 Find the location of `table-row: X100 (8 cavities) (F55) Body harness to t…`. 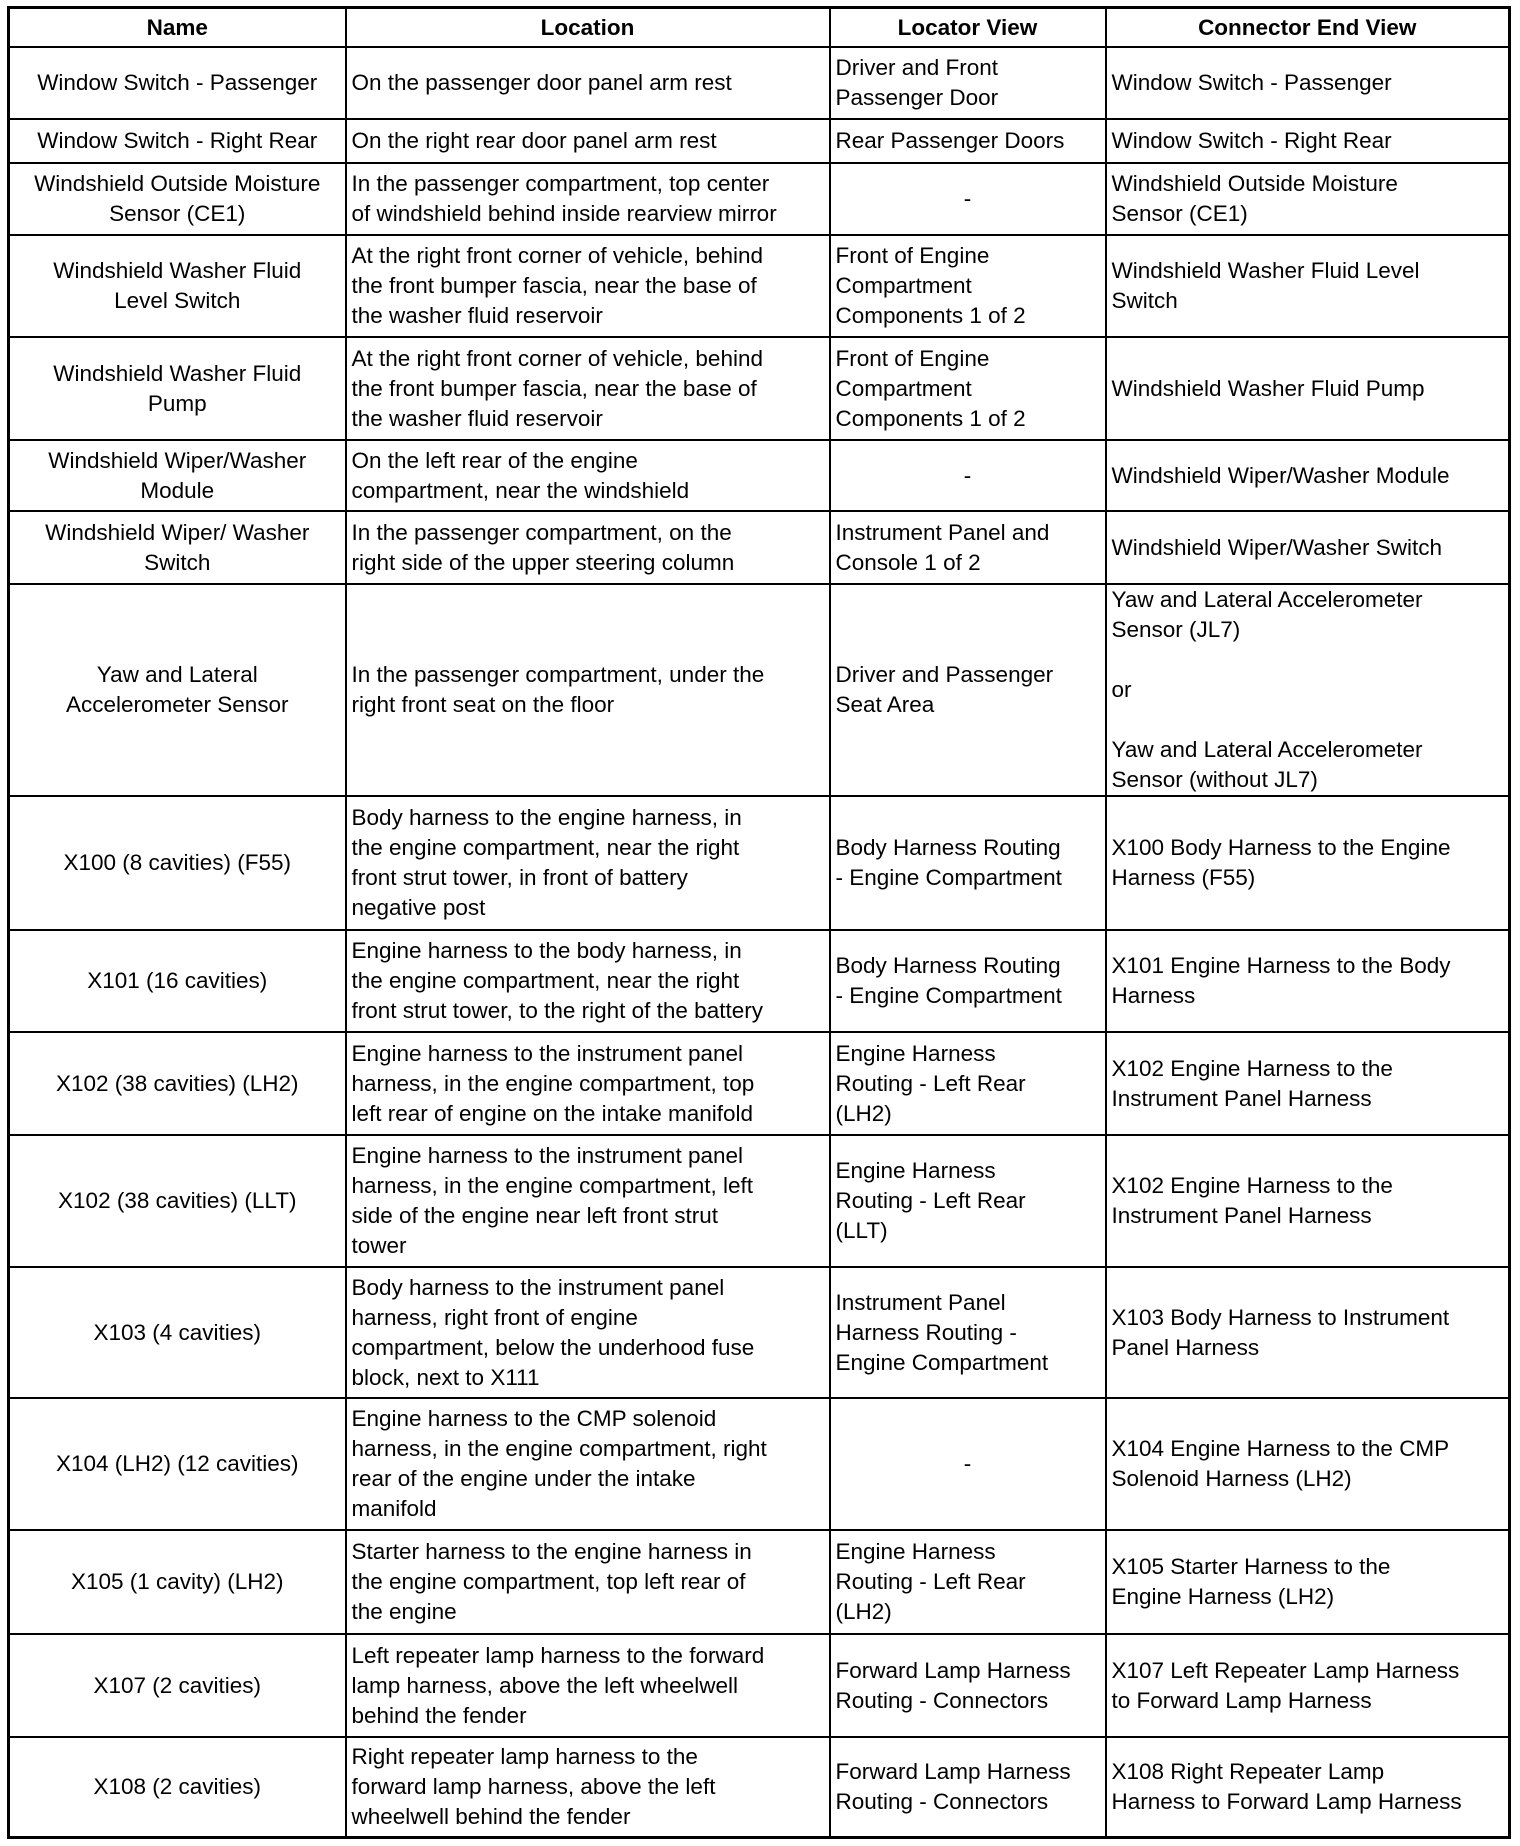

table-row: X100 (8 cavities) (F55) Body harness to t… is located at coordinates (759, 863).